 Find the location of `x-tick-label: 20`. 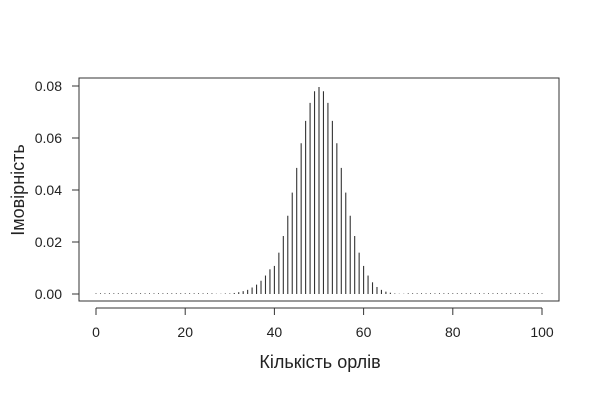

x-tick-label: 20 is located at coordinates (185, 332).